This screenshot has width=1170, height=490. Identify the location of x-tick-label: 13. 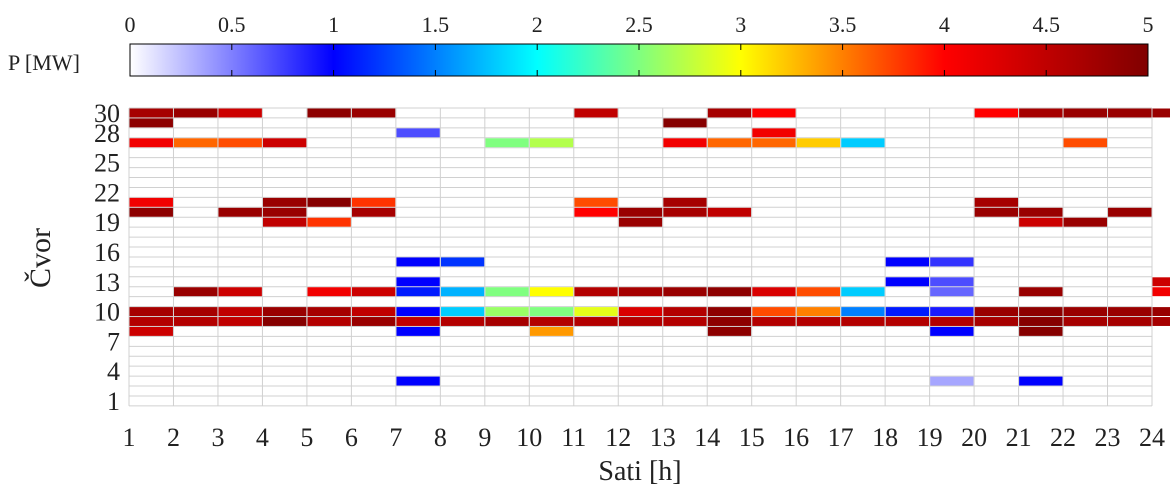
(663, 437).